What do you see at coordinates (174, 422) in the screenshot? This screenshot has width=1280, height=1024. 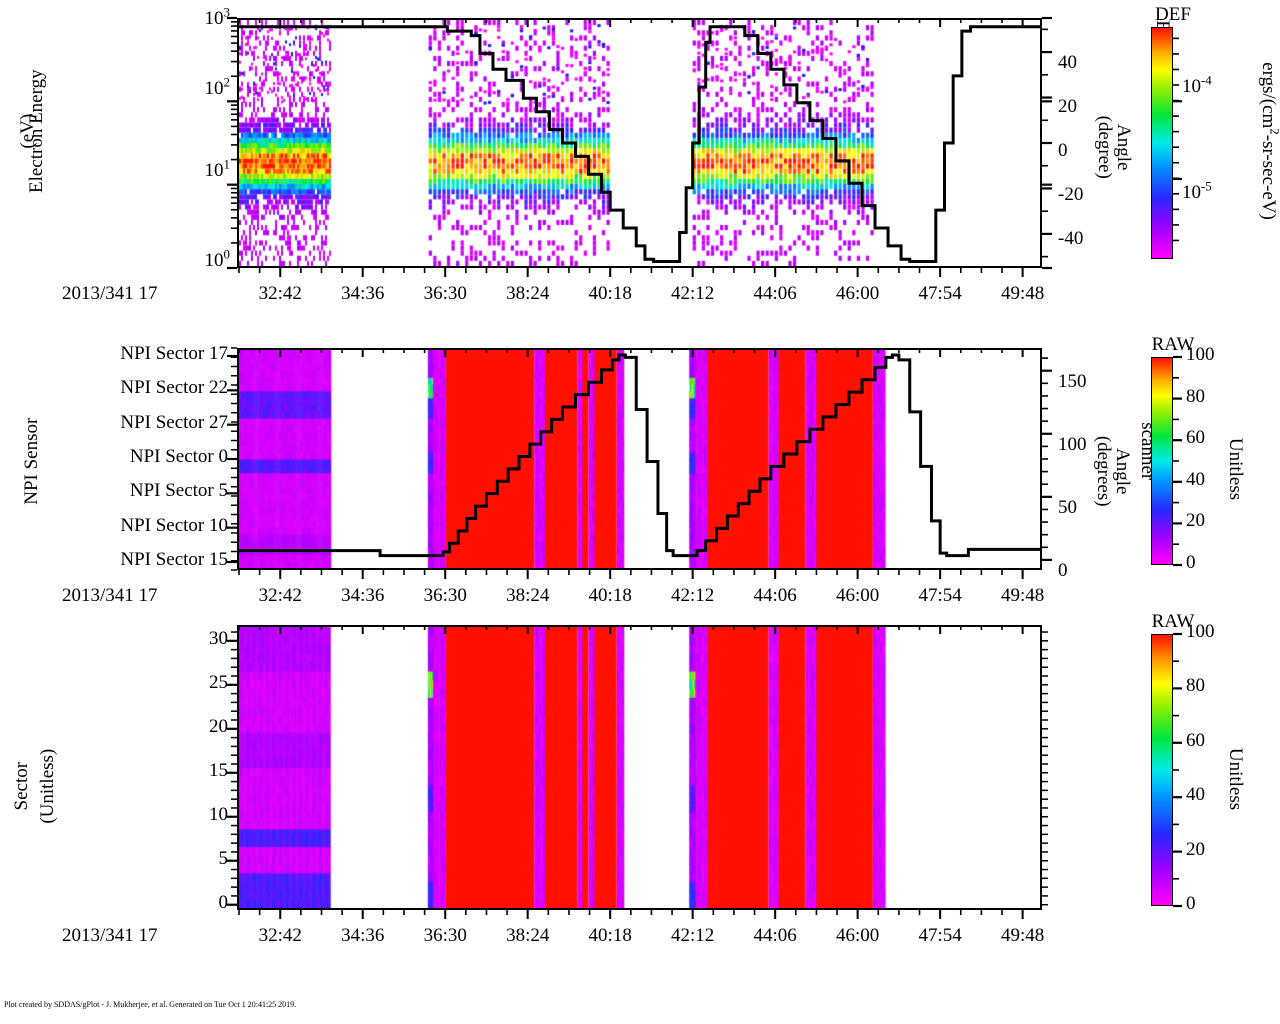 I see `panel2-ytick-label: NPI Sector 27` at bounding box center [174, 422].